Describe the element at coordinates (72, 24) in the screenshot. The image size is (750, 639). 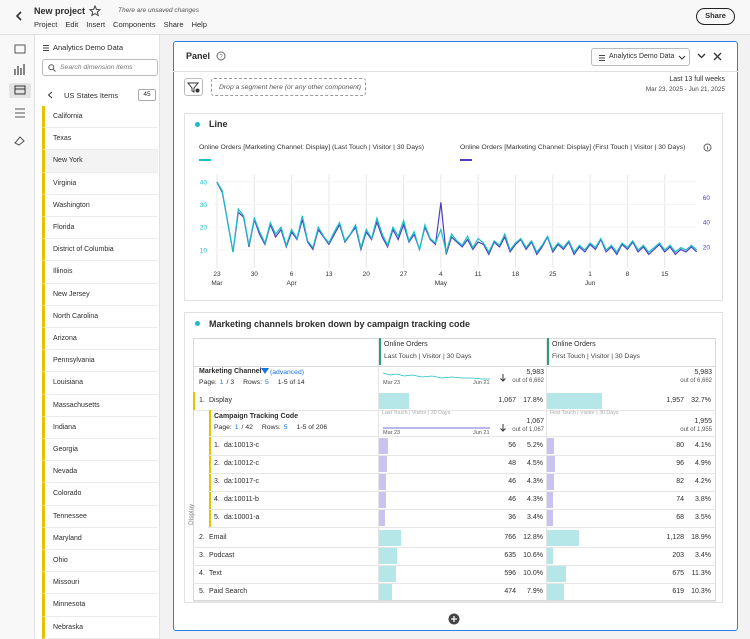
I see `menu-item: Edit` at that location.